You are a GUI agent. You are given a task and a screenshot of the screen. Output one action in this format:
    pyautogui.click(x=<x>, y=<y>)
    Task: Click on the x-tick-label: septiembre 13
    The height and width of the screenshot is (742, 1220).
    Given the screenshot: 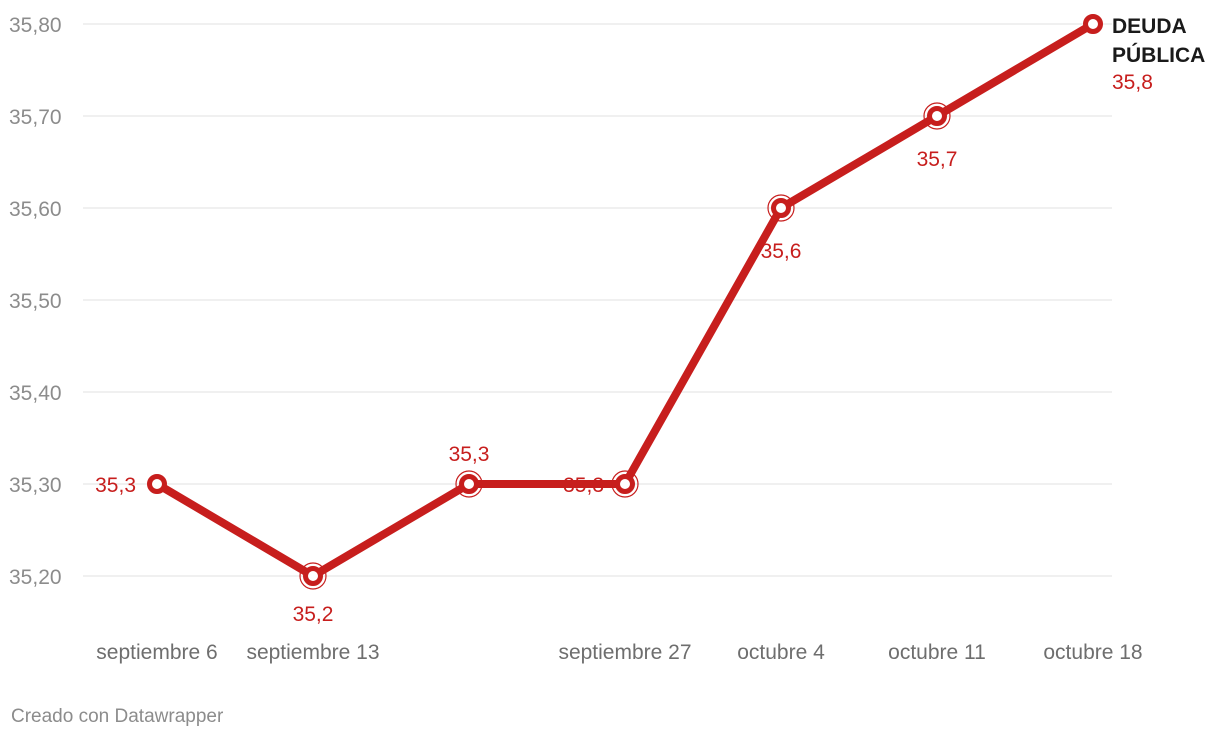 What is the action you would take?
    pyautogui.click(x=312, y=652)
    